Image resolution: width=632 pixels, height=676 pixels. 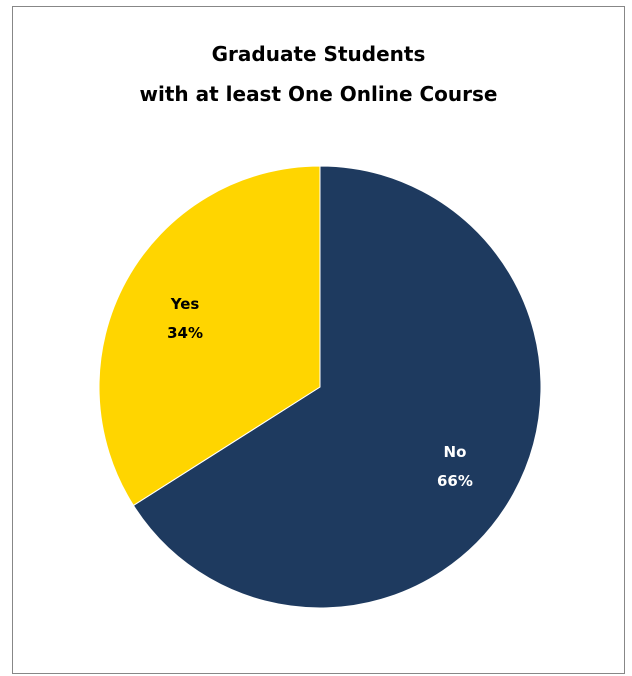 What do you see at coordinates (185, 333) in the screenshot?
I see `slice-label-yes-percent: 34%` at bounding box center [185, 333].